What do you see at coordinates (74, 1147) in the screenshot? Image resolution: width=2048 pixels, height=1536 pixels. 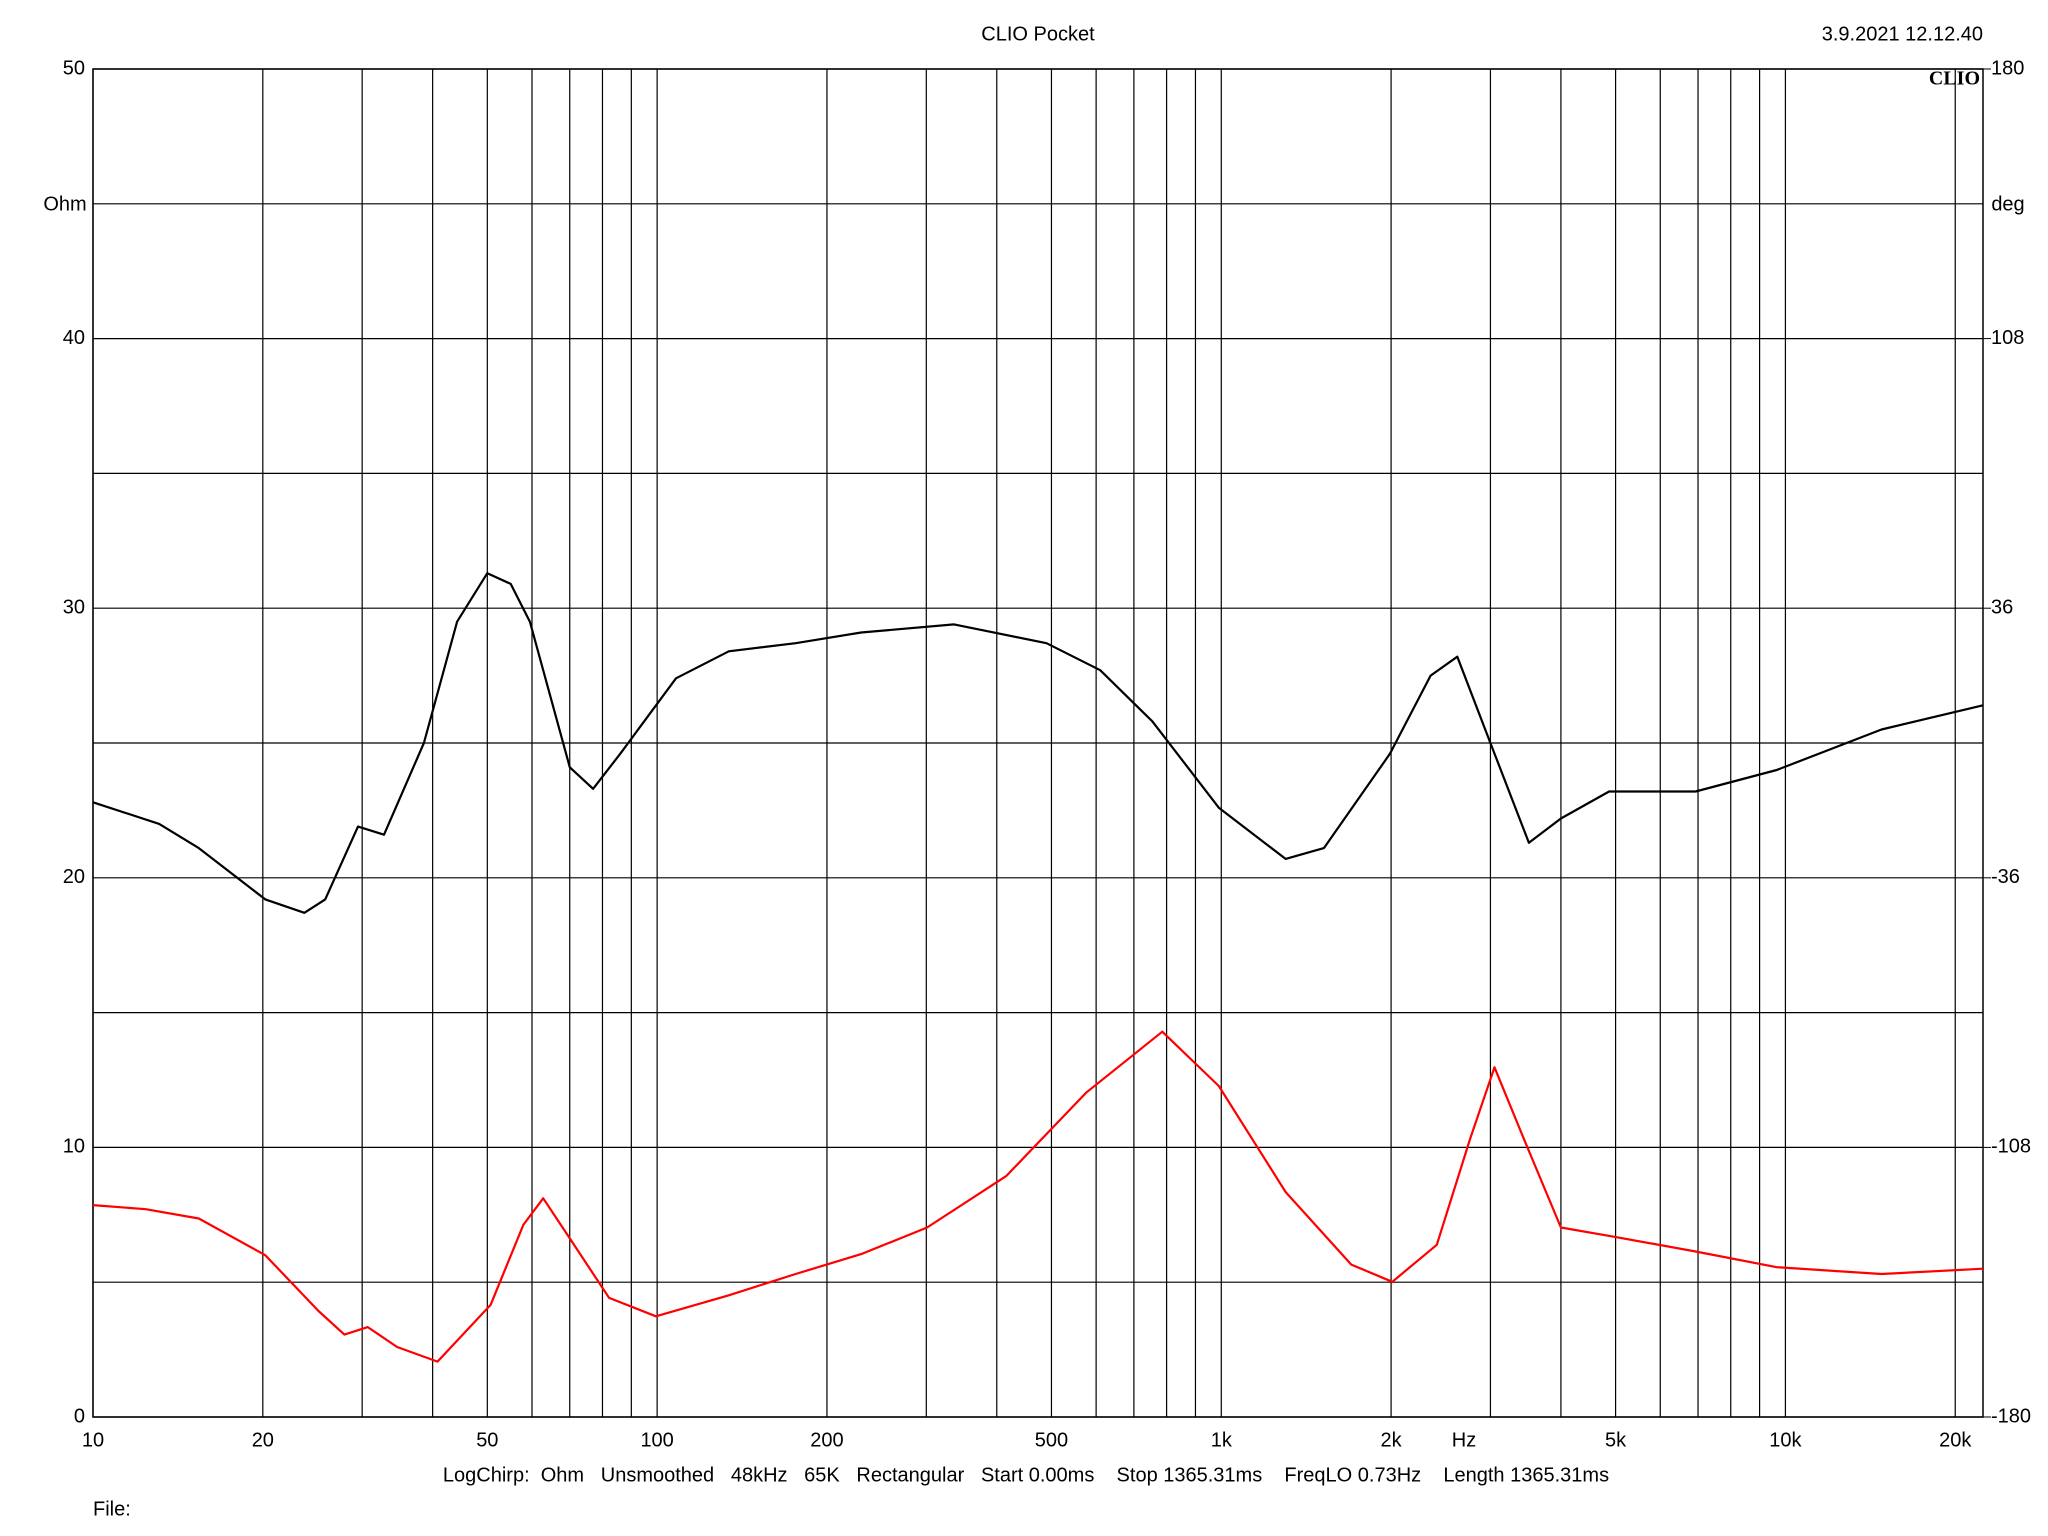 I see `y-tick-label: 10` at bounding box center [74, 1147].